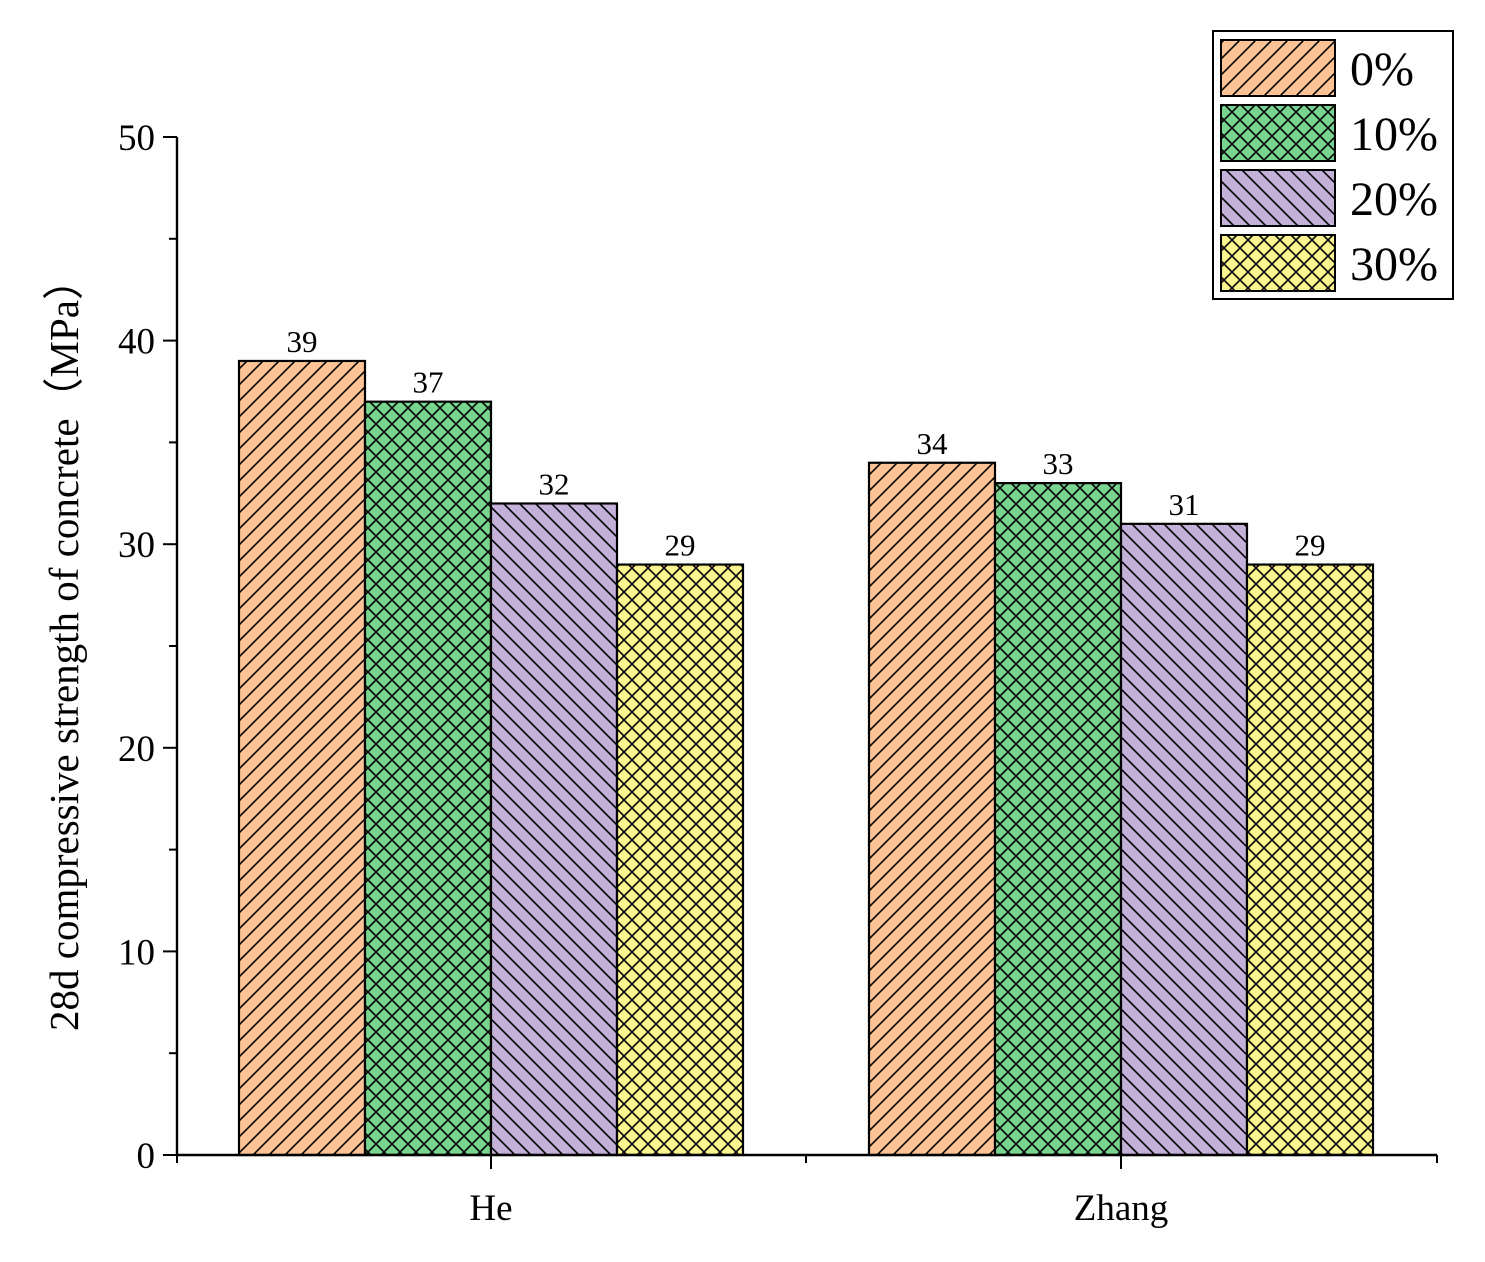 This screenshot has width=1485, height=1262. I want to click on legend: 0% 10% 20% 30%, so click(1333, 165).